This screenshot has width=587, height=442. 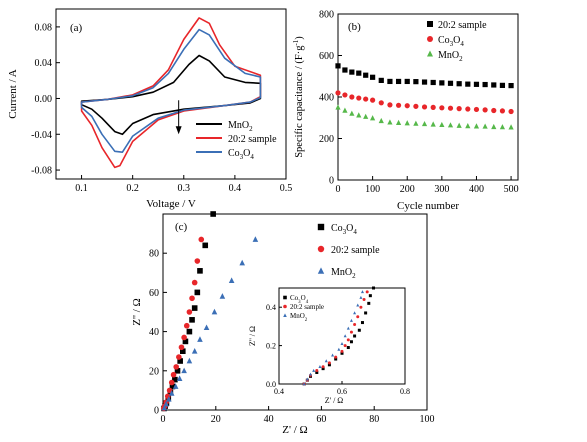 I want to click on legend-b-label-1-part: 3, so click(x=452, y=44).